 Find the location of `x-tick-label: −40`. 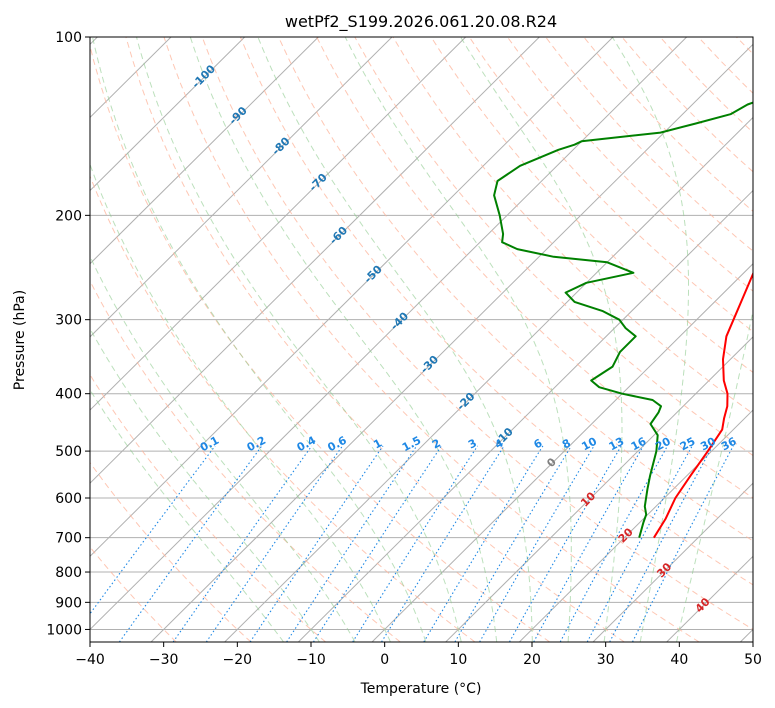

x-tick-label: −40 is located at coordinates (90, 660).